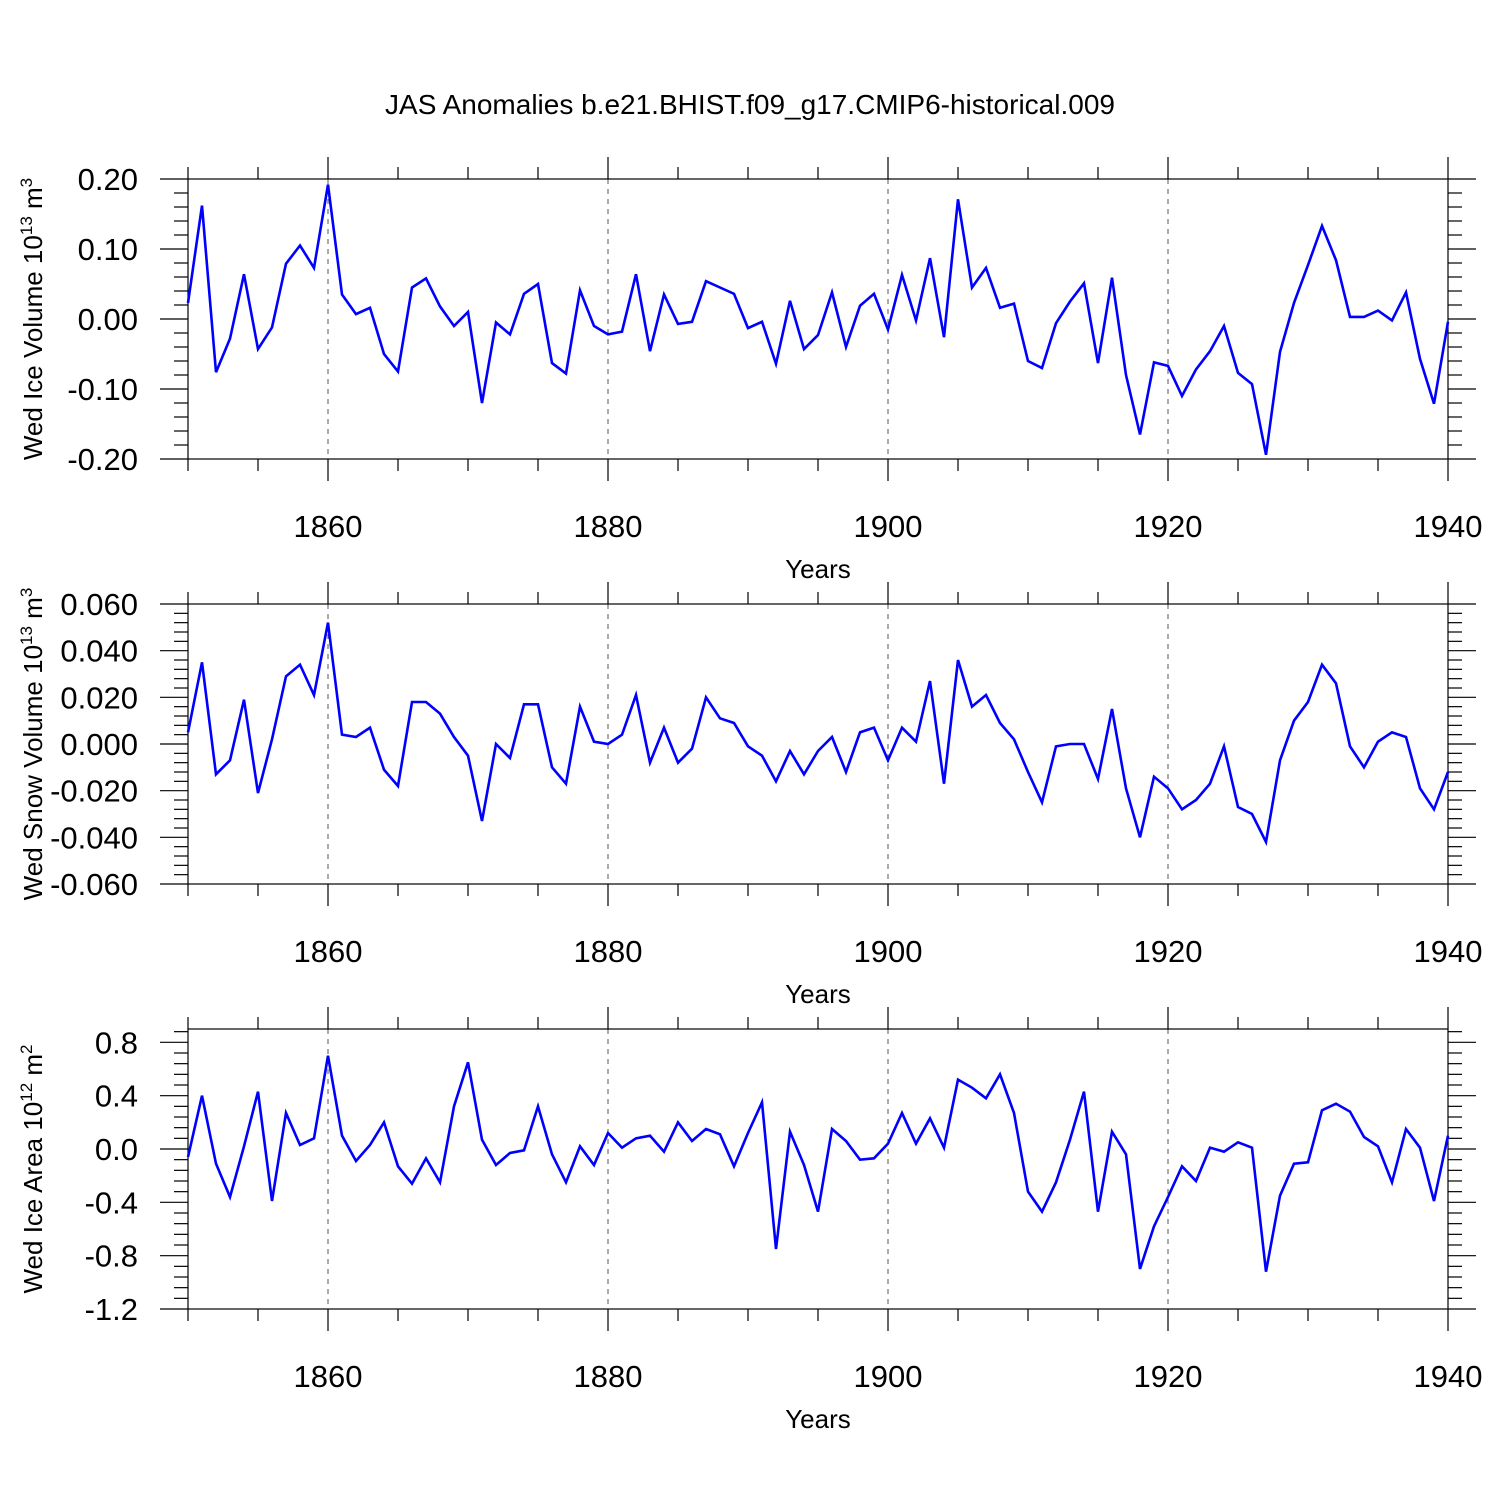 The width and height of the screenshot is (1500, 1500). Describe the element at coordinates (94, 884) in the screenshot. I see `y-tick-label: -0.060` at that location.